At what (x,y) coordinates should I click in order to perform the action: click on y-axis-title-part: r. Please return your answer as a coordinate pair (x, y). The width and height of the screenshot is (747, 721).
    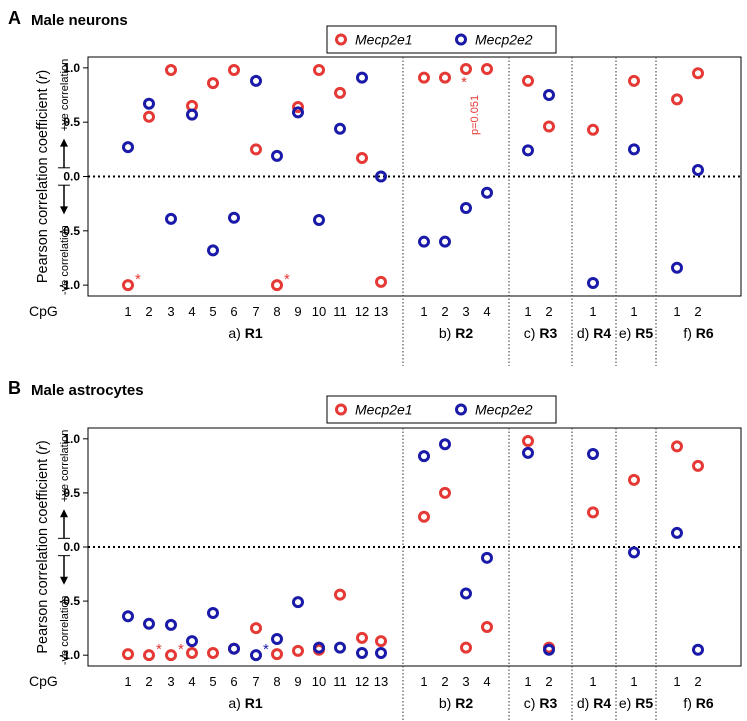
    Looking at the image, I should click on (43, 447).